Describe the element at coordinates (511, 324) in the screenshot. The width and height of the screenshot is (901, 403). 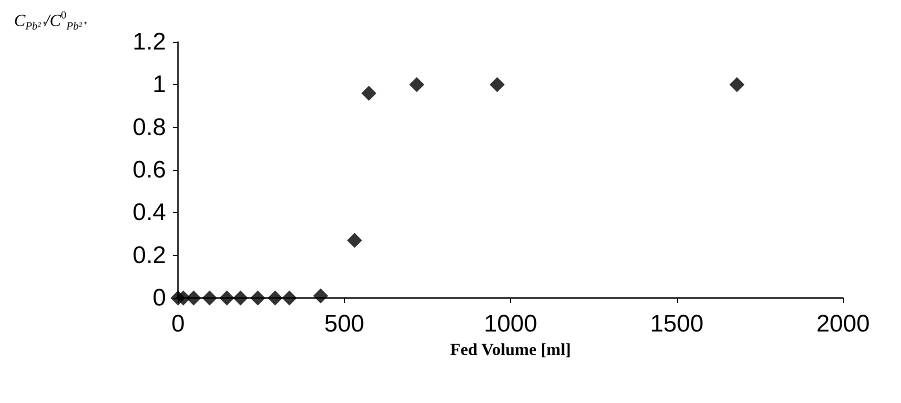
I see `x-tick-label: 1000` at that location.